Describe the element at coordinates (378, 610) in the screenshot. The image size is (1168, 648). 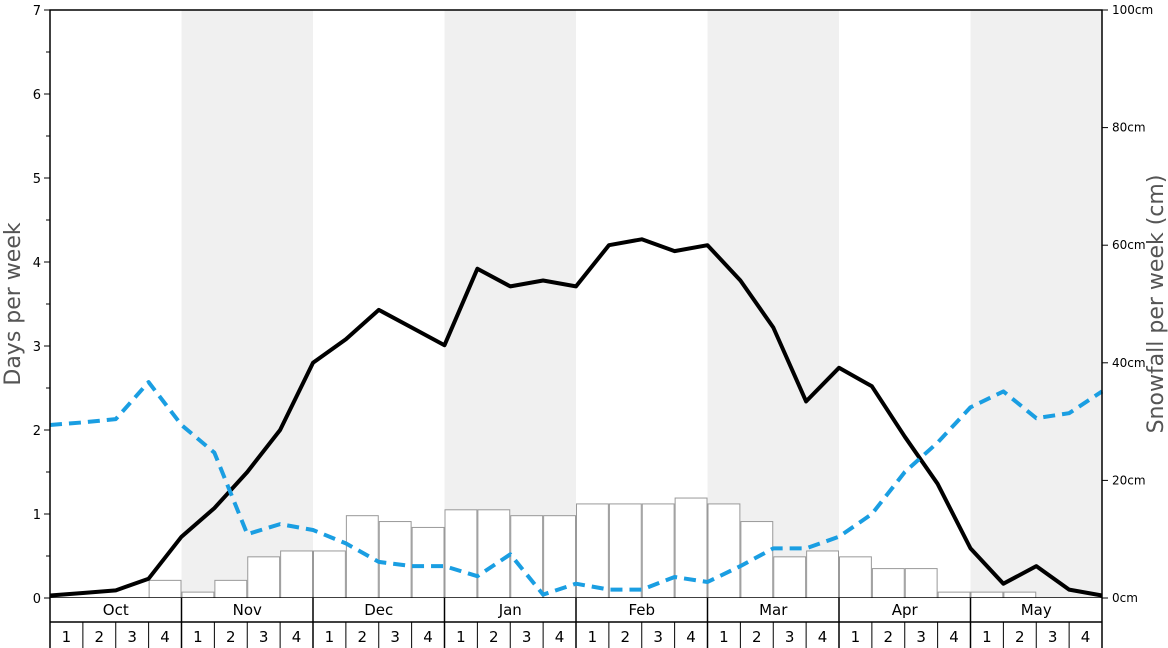
I see `month-label: Dec` at that location.